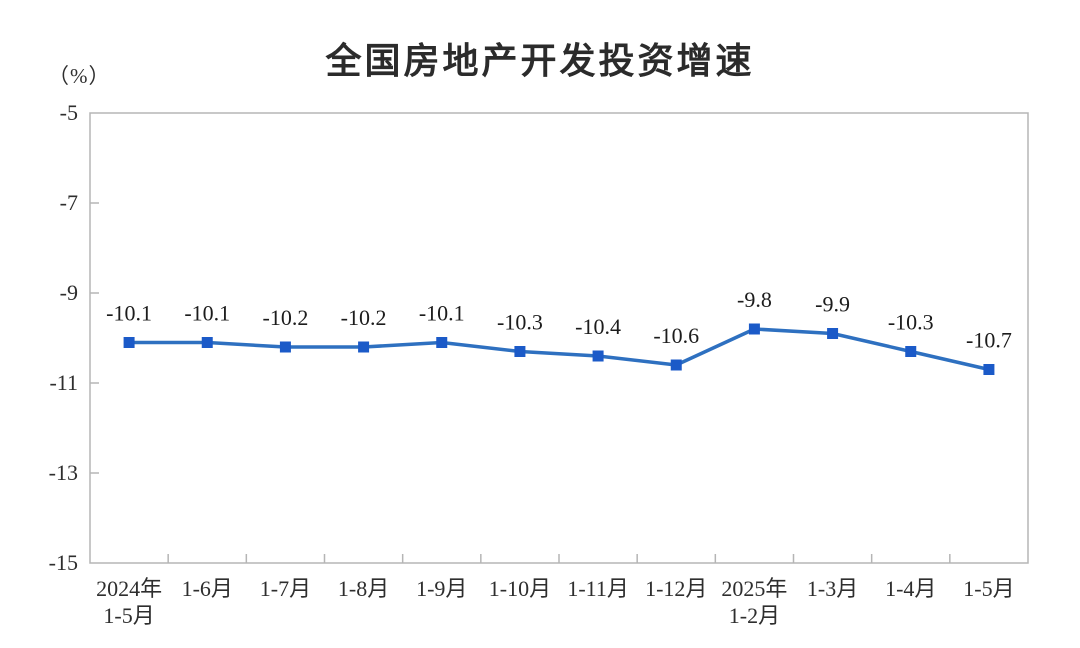 Image resolution: width=1080 pixels, height=648 pixels. I want to click on chart-title: 全国房地产开发投资增速, so click(540, 60).